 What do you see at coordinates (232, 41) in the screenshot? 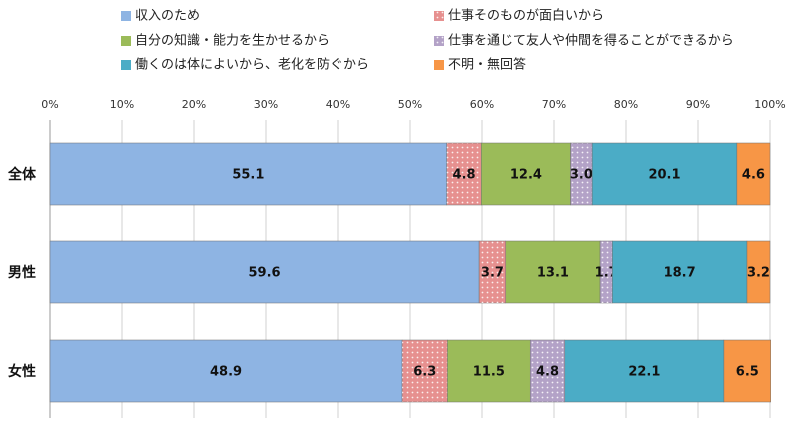
I see `legend-label-series-3: 自分の知識・能力を生かせるから` at bounding box center [232, 41].